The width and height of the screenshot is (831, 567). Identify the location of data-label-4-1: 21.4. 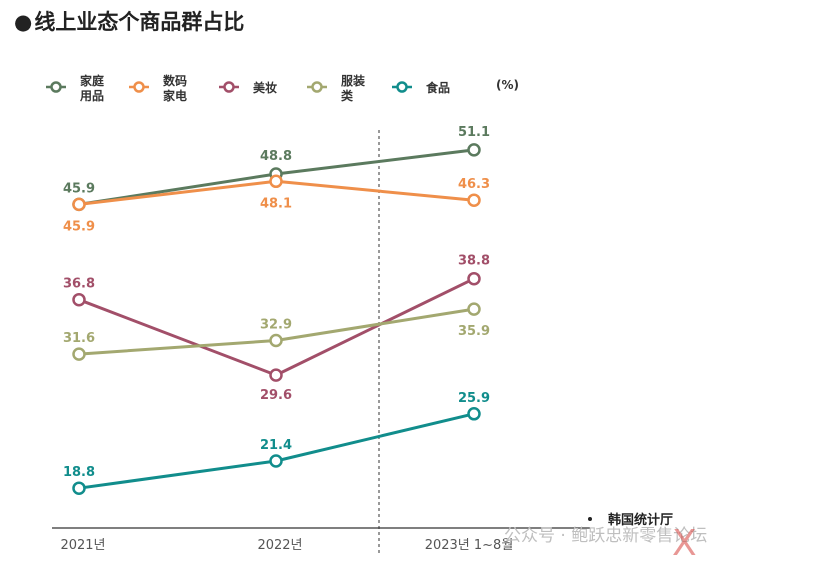
(276, 445).